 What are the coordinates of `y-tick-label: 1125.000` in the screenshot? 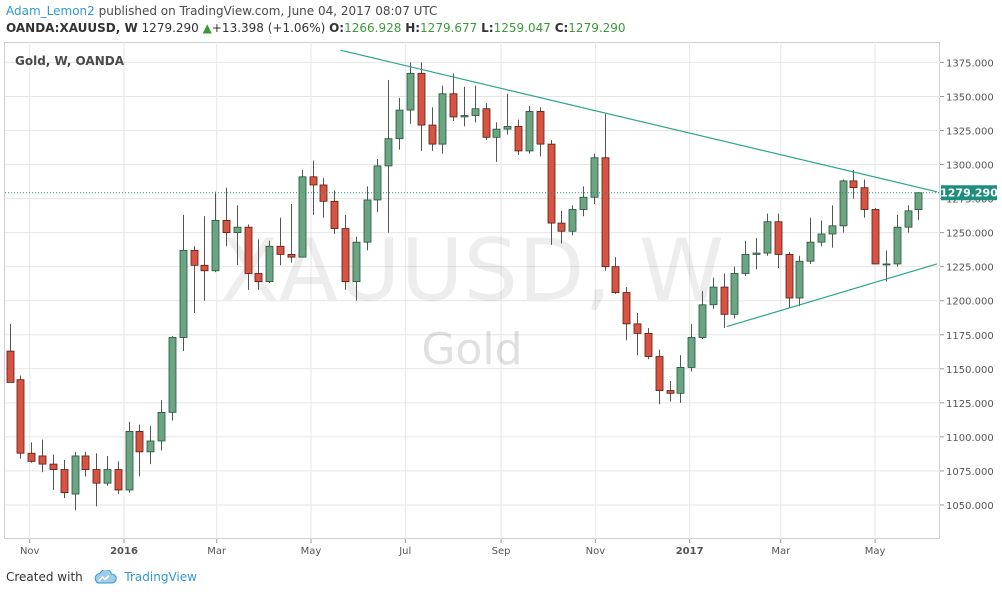 It's located at (970, 404).